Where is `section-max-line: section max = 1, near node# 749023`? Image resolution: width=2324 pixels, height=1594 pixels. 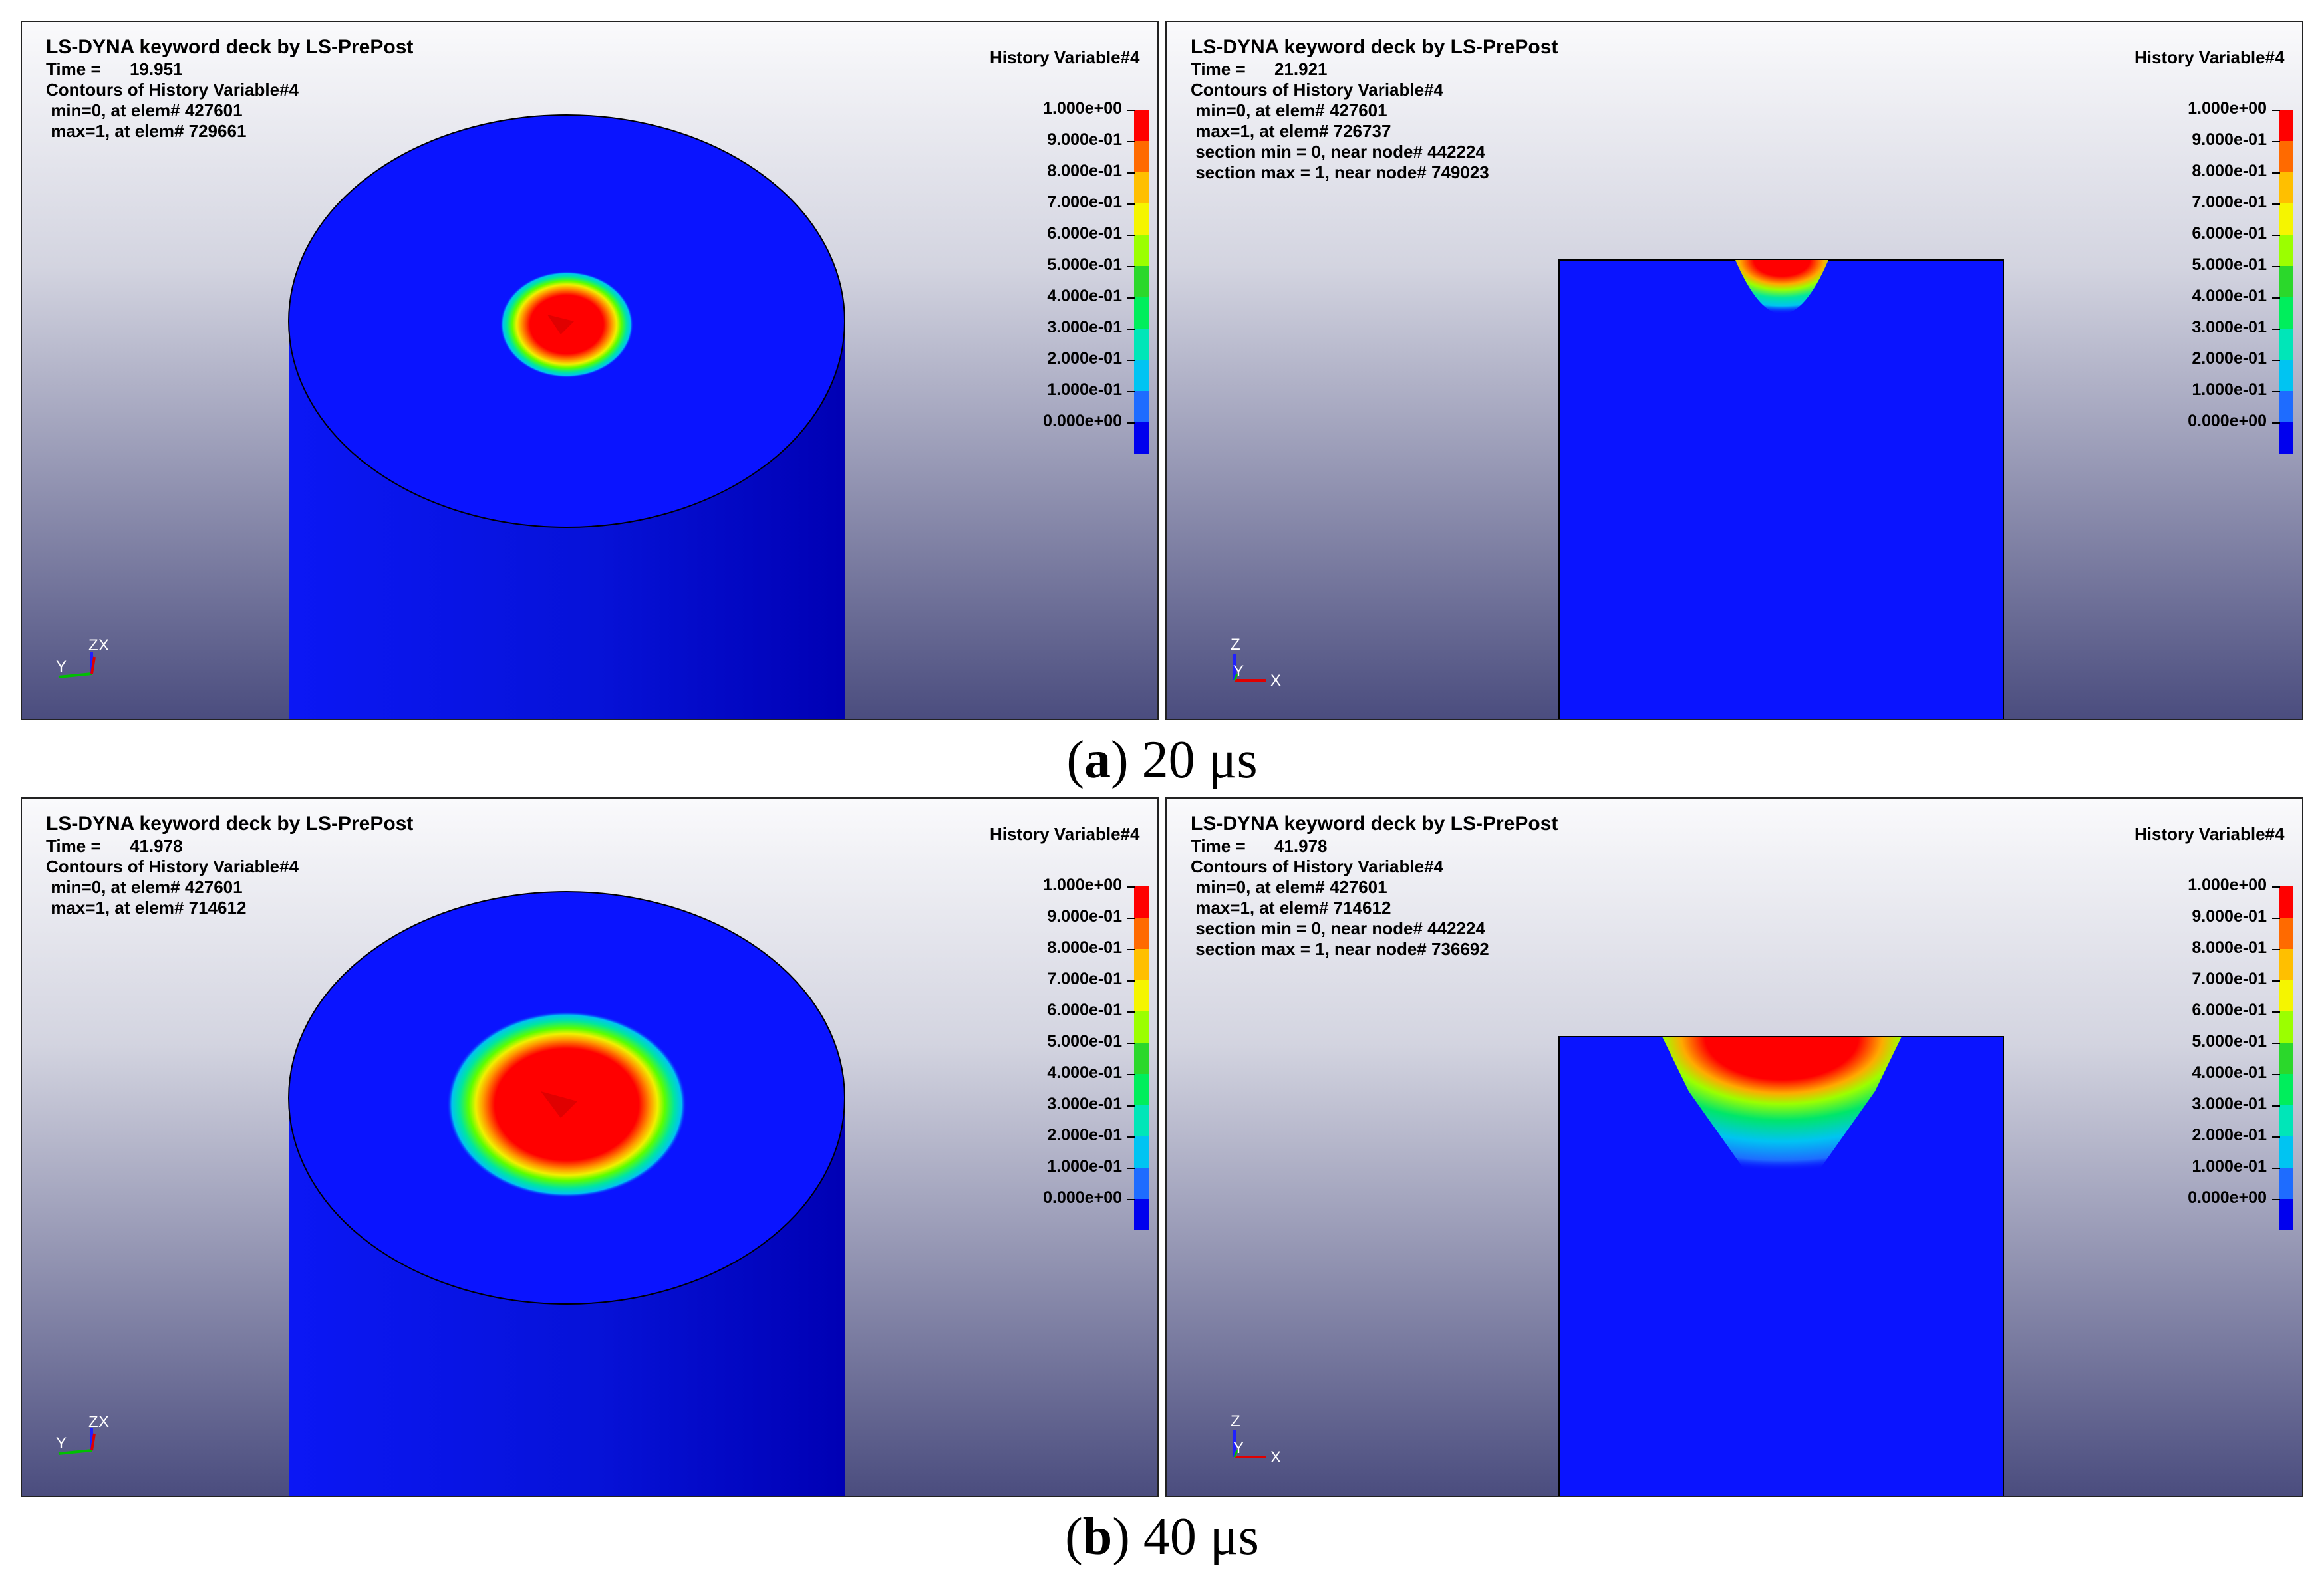
section-max-line: section max = 1, near node# 749023 is located at coordinates (1340, 172).